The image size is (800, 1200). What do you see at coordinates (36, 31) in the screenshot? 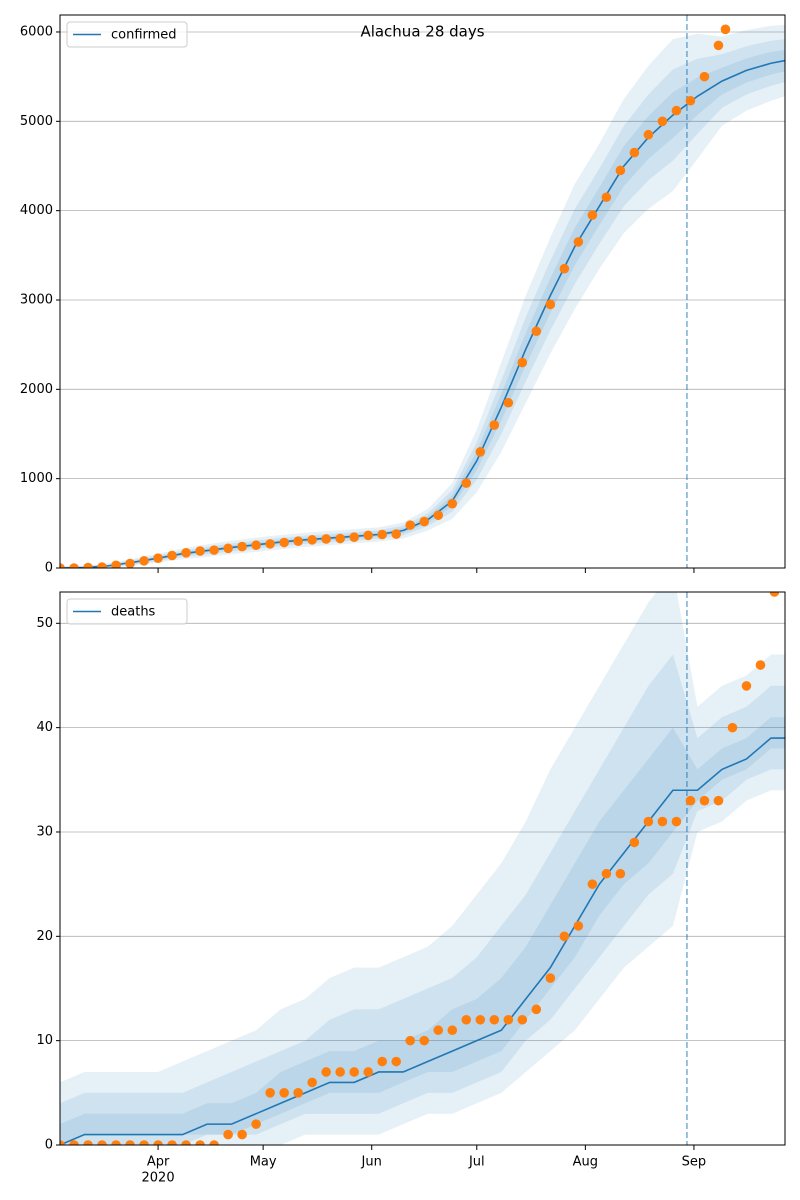
I see `y-tick-label: 6000` at bounding box center [36, 31].